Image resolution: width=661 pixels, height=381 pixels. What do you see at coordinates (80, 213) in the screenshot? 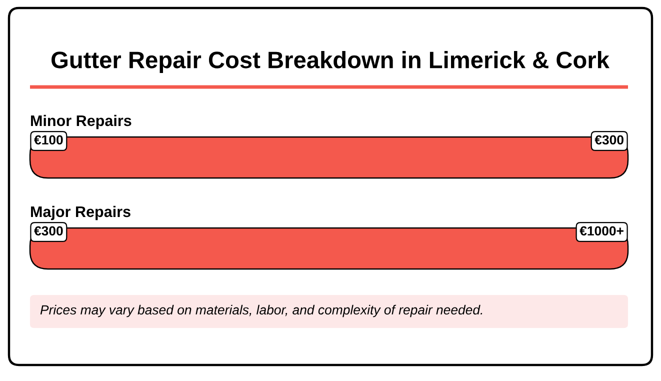
I see `y-tick-label: Major Repairs` at bounding box center [80, 213].